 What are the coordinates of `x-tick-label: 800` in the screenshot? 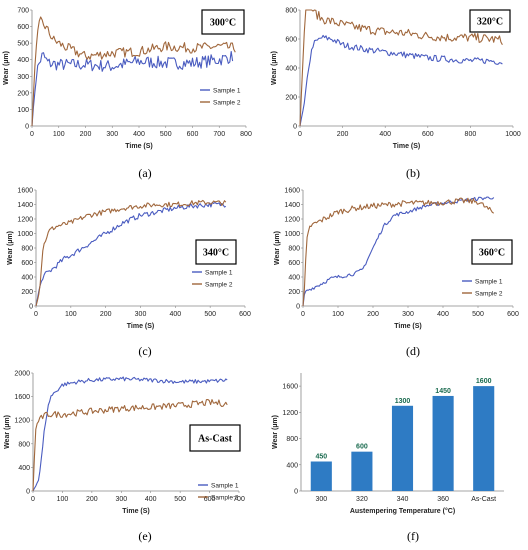 It's located at (471, 134).